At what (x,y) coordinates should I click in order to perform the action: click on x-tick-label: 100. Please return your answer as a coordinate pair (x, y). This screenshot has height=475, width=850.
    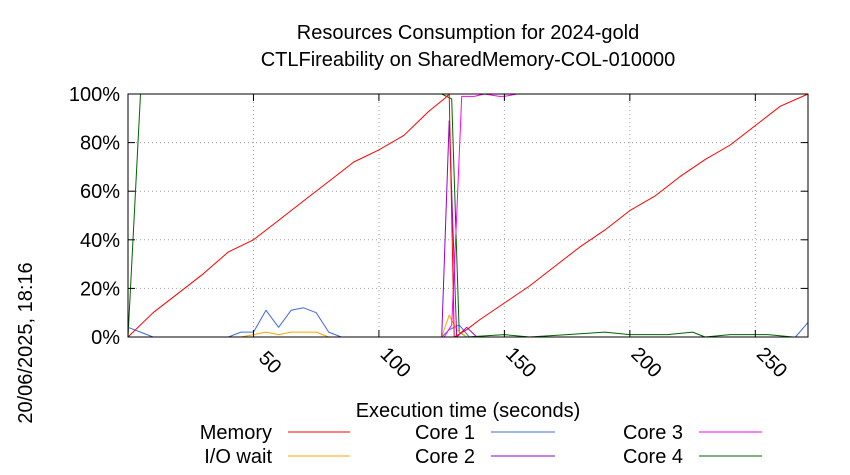
    Looking at the image, I should click on (395, 362).